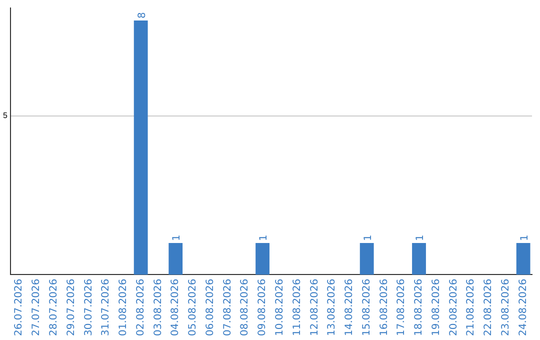 The width and height of the screenshot is (540, 340). I want to click on x-tick-label: 18.08.2026, so click(419, 307).